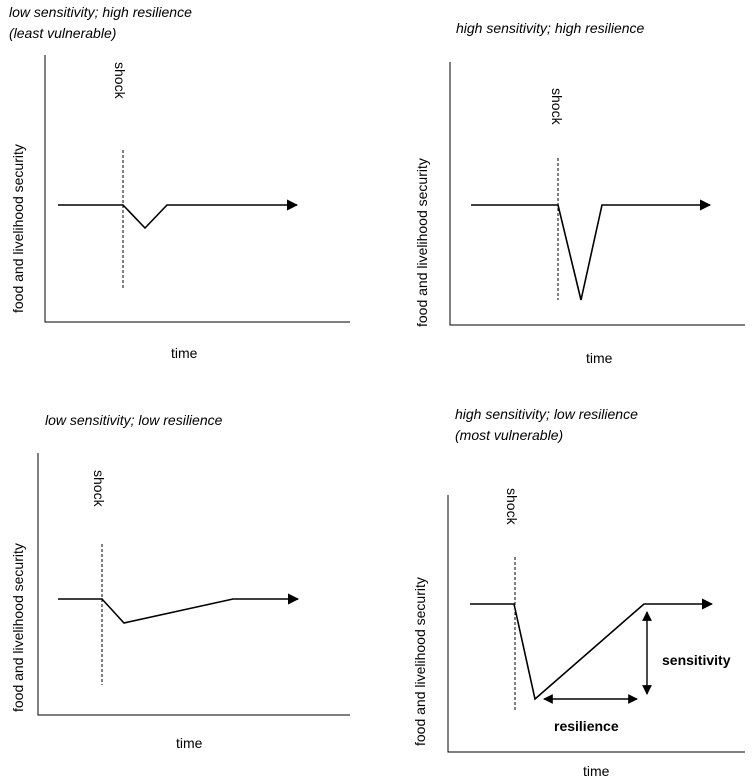 The image size is (755, 780). I want to click on panel-1-axes, so click(197, 189).